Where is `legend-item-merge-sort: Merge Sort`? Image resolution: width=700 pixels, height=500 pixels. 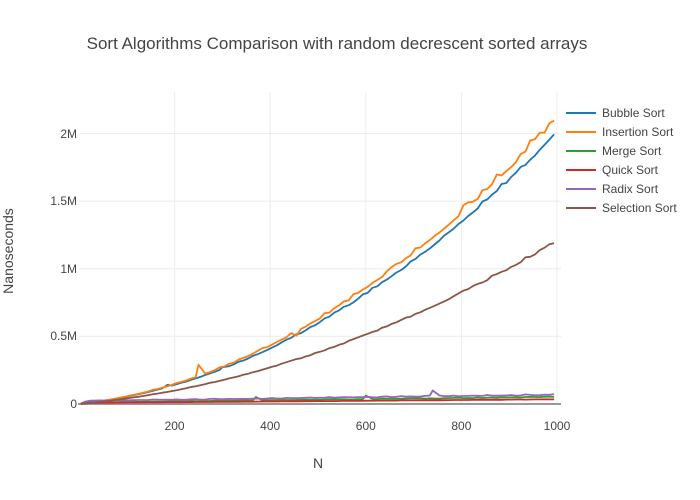
legend-item-merge-sort: Merge Sort is located at coordinates (621, 150).